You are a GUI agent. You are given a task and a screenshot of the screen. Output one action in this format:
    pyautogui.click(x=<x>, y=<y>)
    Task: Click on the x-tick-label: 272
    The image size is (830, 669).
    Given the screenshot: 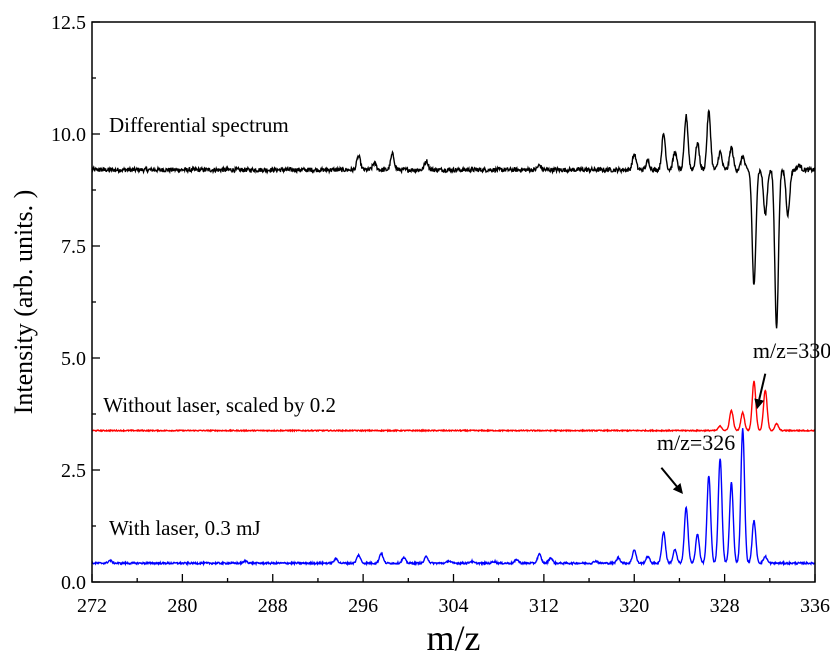 What is the action you would take?
    pyautogui.click(x=92, y=606)
    